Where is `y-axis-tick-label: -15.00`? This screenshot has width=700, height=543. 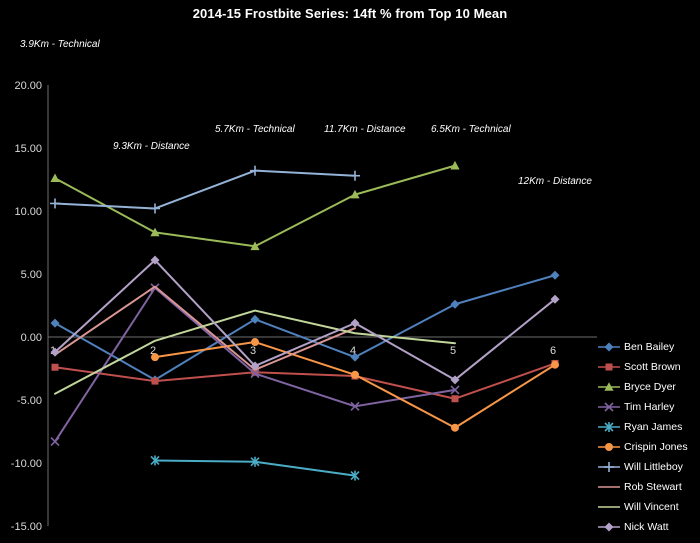 y-axis-tick-label: -15.00 is located at coordinates (26, 527).